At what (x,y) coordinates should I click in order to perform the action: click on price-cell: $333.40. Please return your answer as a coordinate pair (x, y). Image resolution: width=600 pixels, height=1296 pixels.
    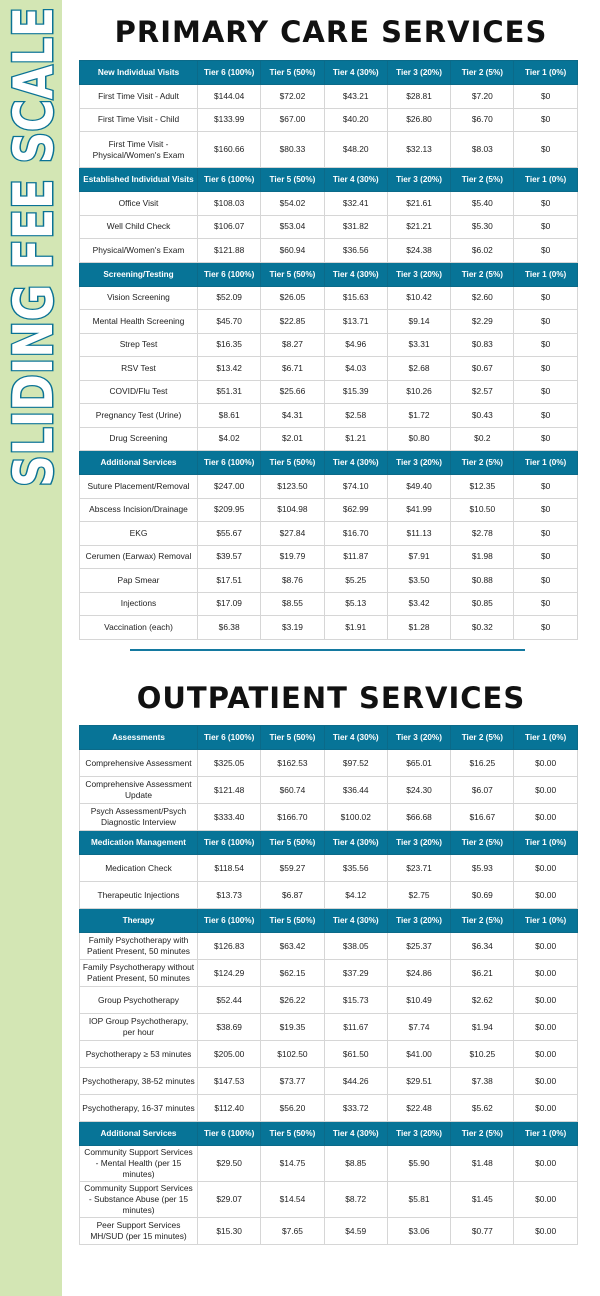
    Looking at the image, I should click on (229, 817).